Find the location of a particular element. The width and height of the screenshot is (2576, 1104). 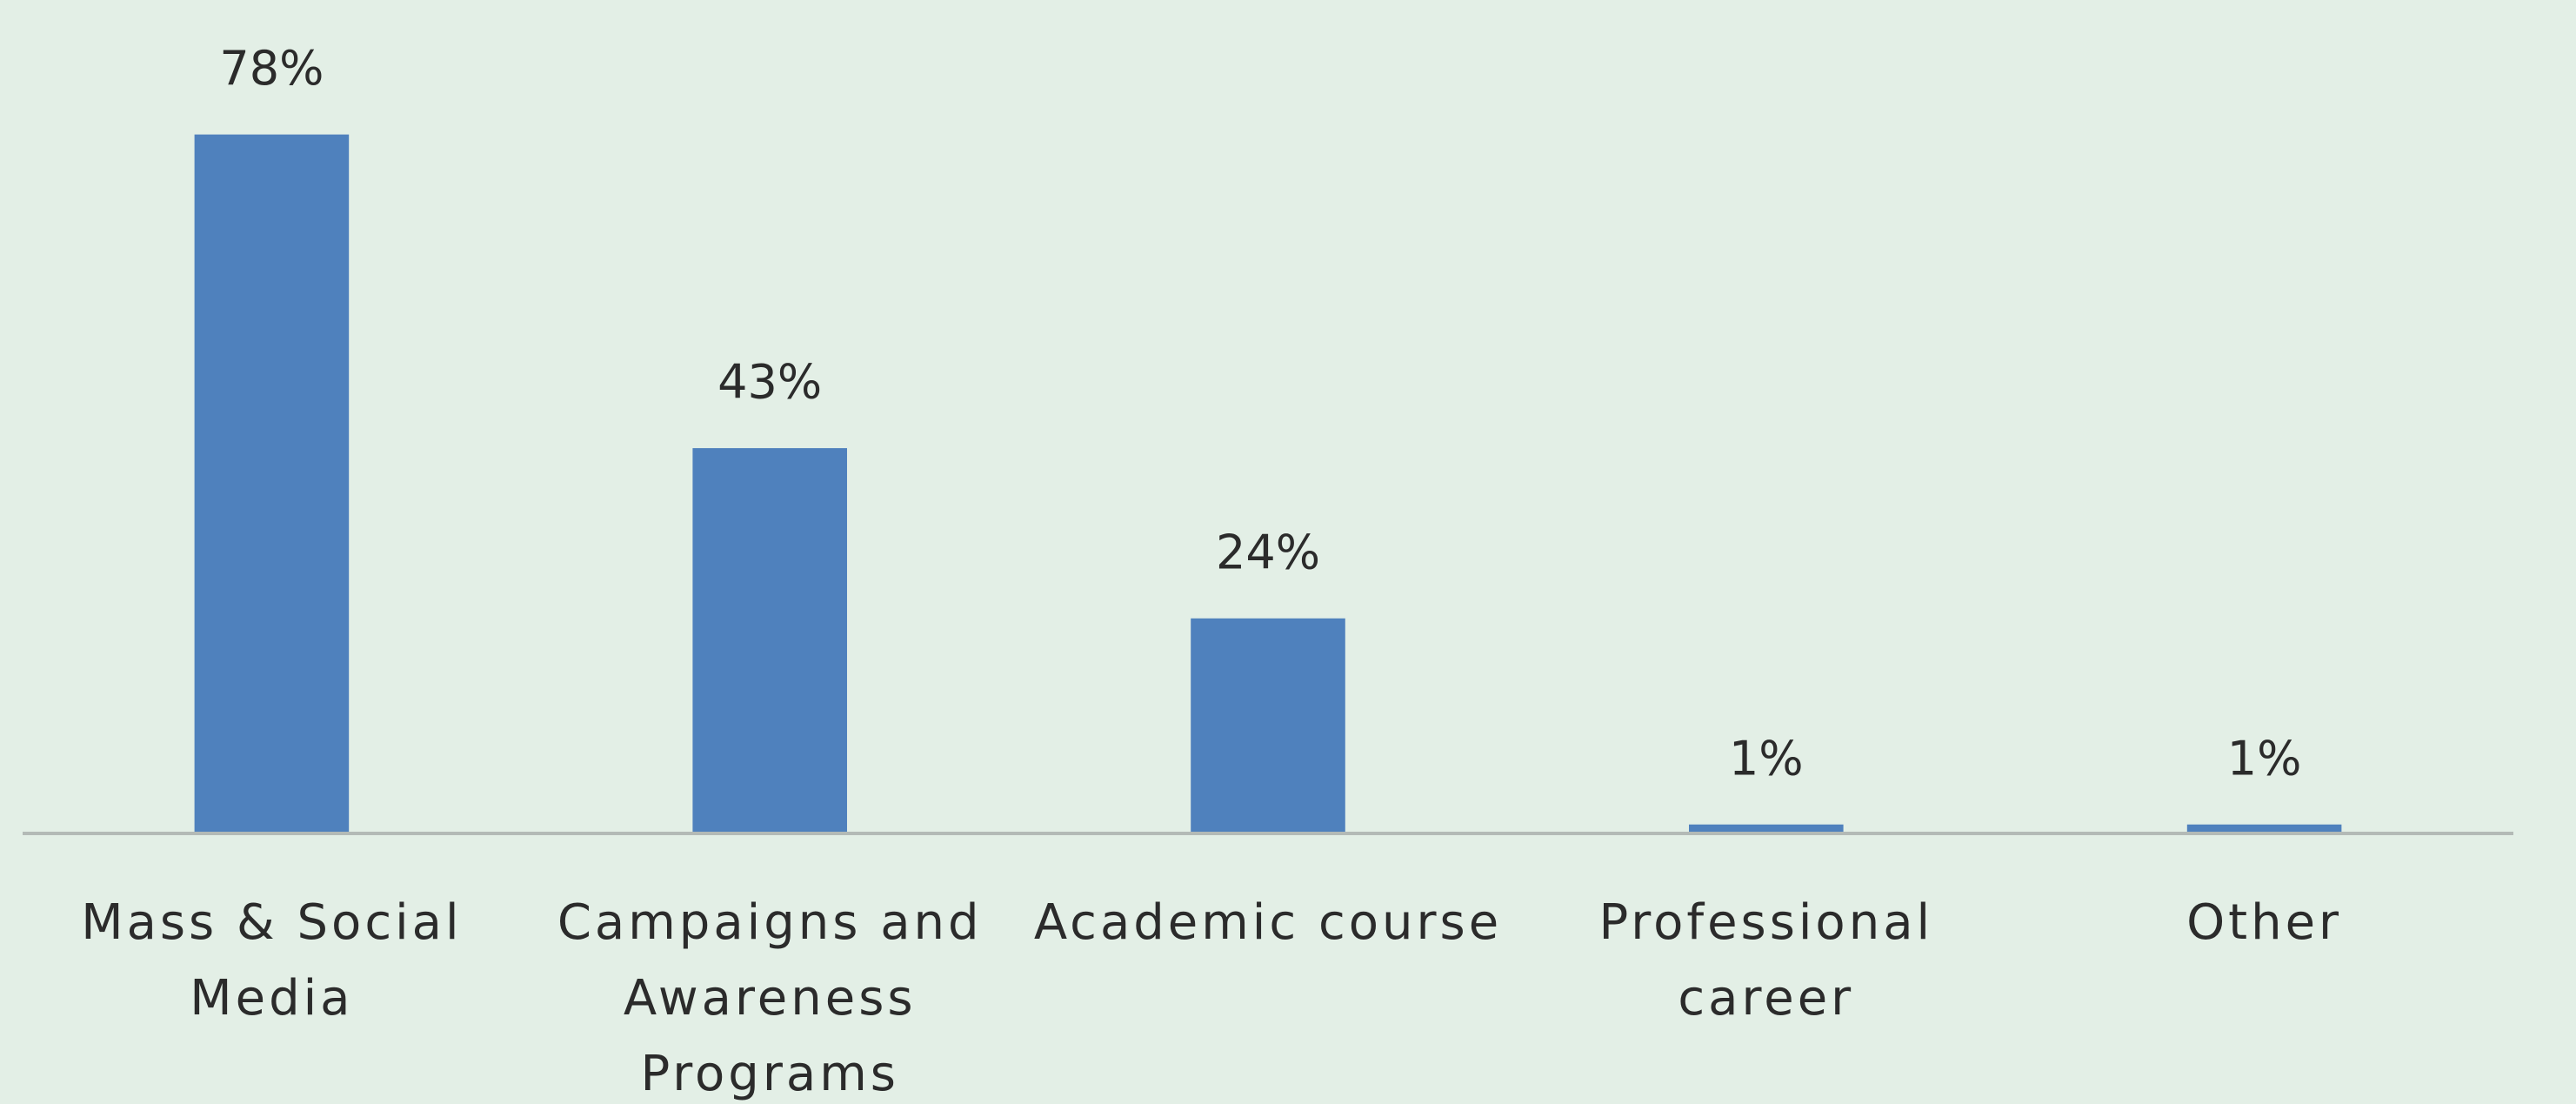

x-tick-label: Professional career is located at coordinates (1766, 960).